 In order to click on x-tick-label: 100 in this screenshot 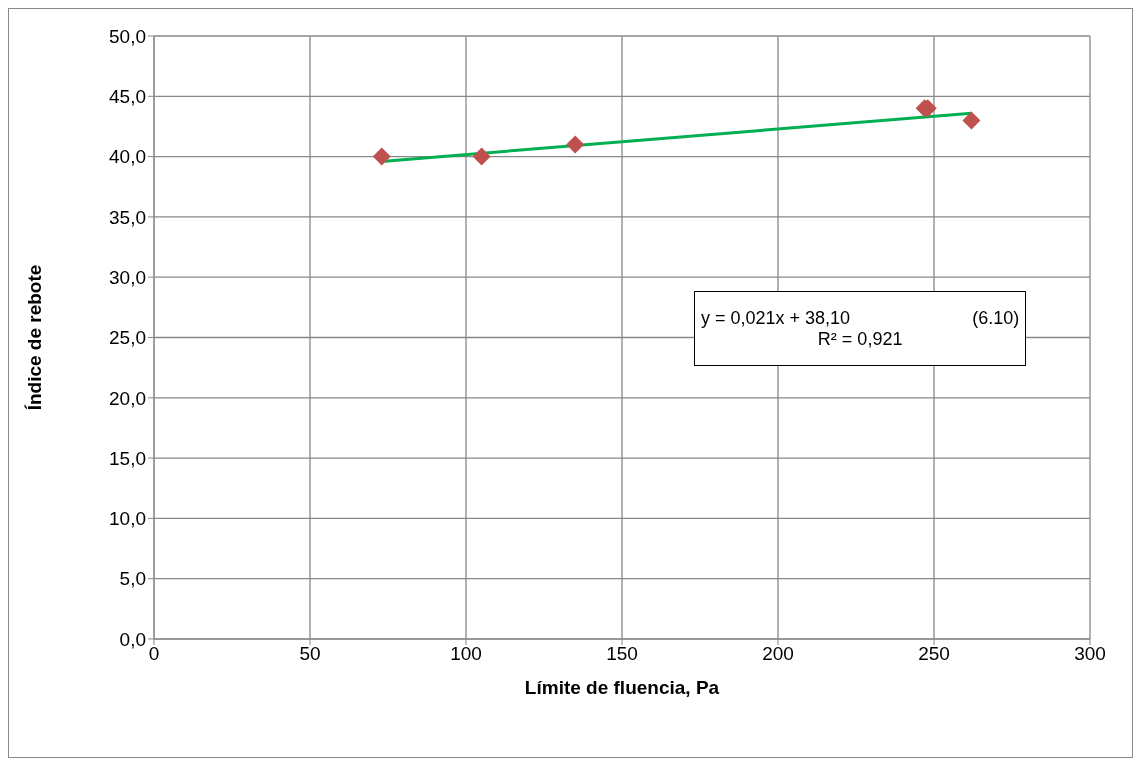, I will do `click(466, 654)`.